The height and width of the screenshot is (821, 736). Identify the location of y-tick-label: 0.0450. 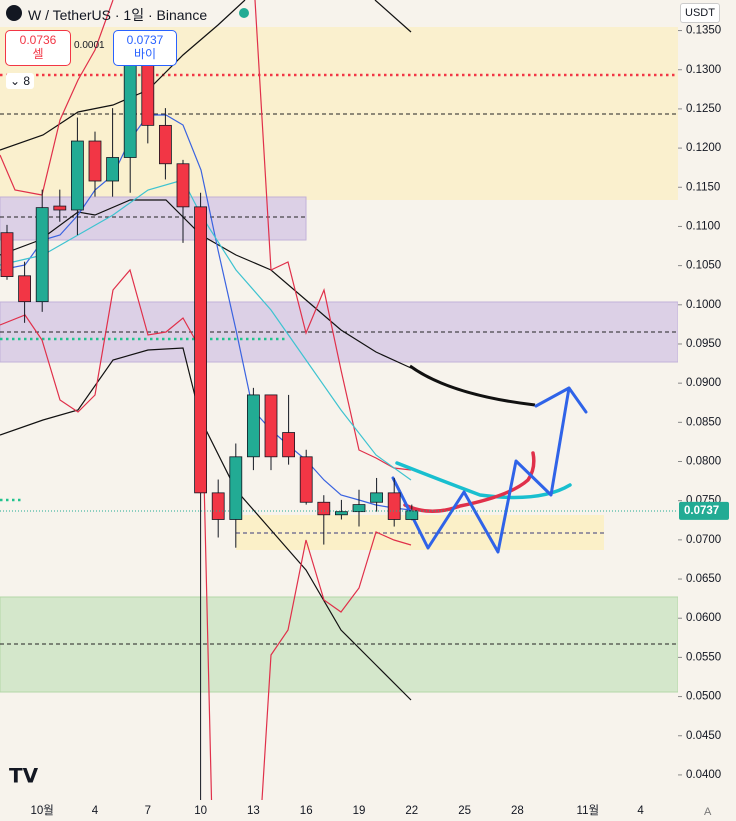
(703, 736).